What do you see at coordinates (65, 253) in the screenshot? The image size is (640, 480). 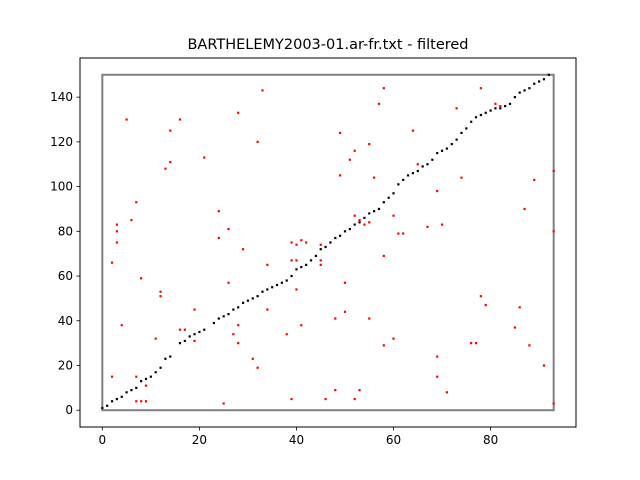 I see `y-axis: 0 20 40 60 80 100 120 140` at bounding box center [65, 253].